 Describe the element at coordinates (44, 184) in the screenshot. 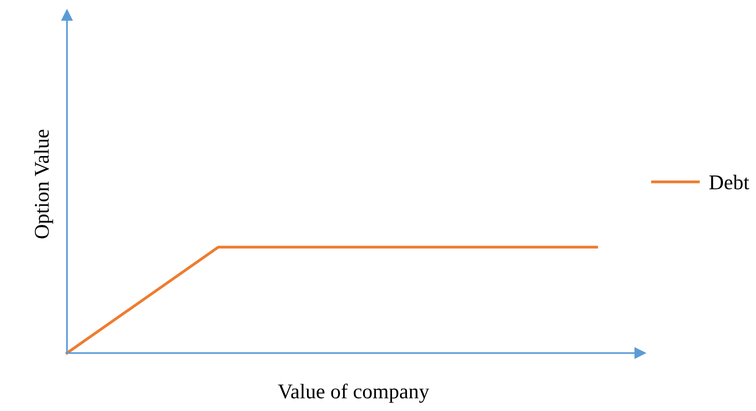

I see `y-axis-title: Option Value` at that location.